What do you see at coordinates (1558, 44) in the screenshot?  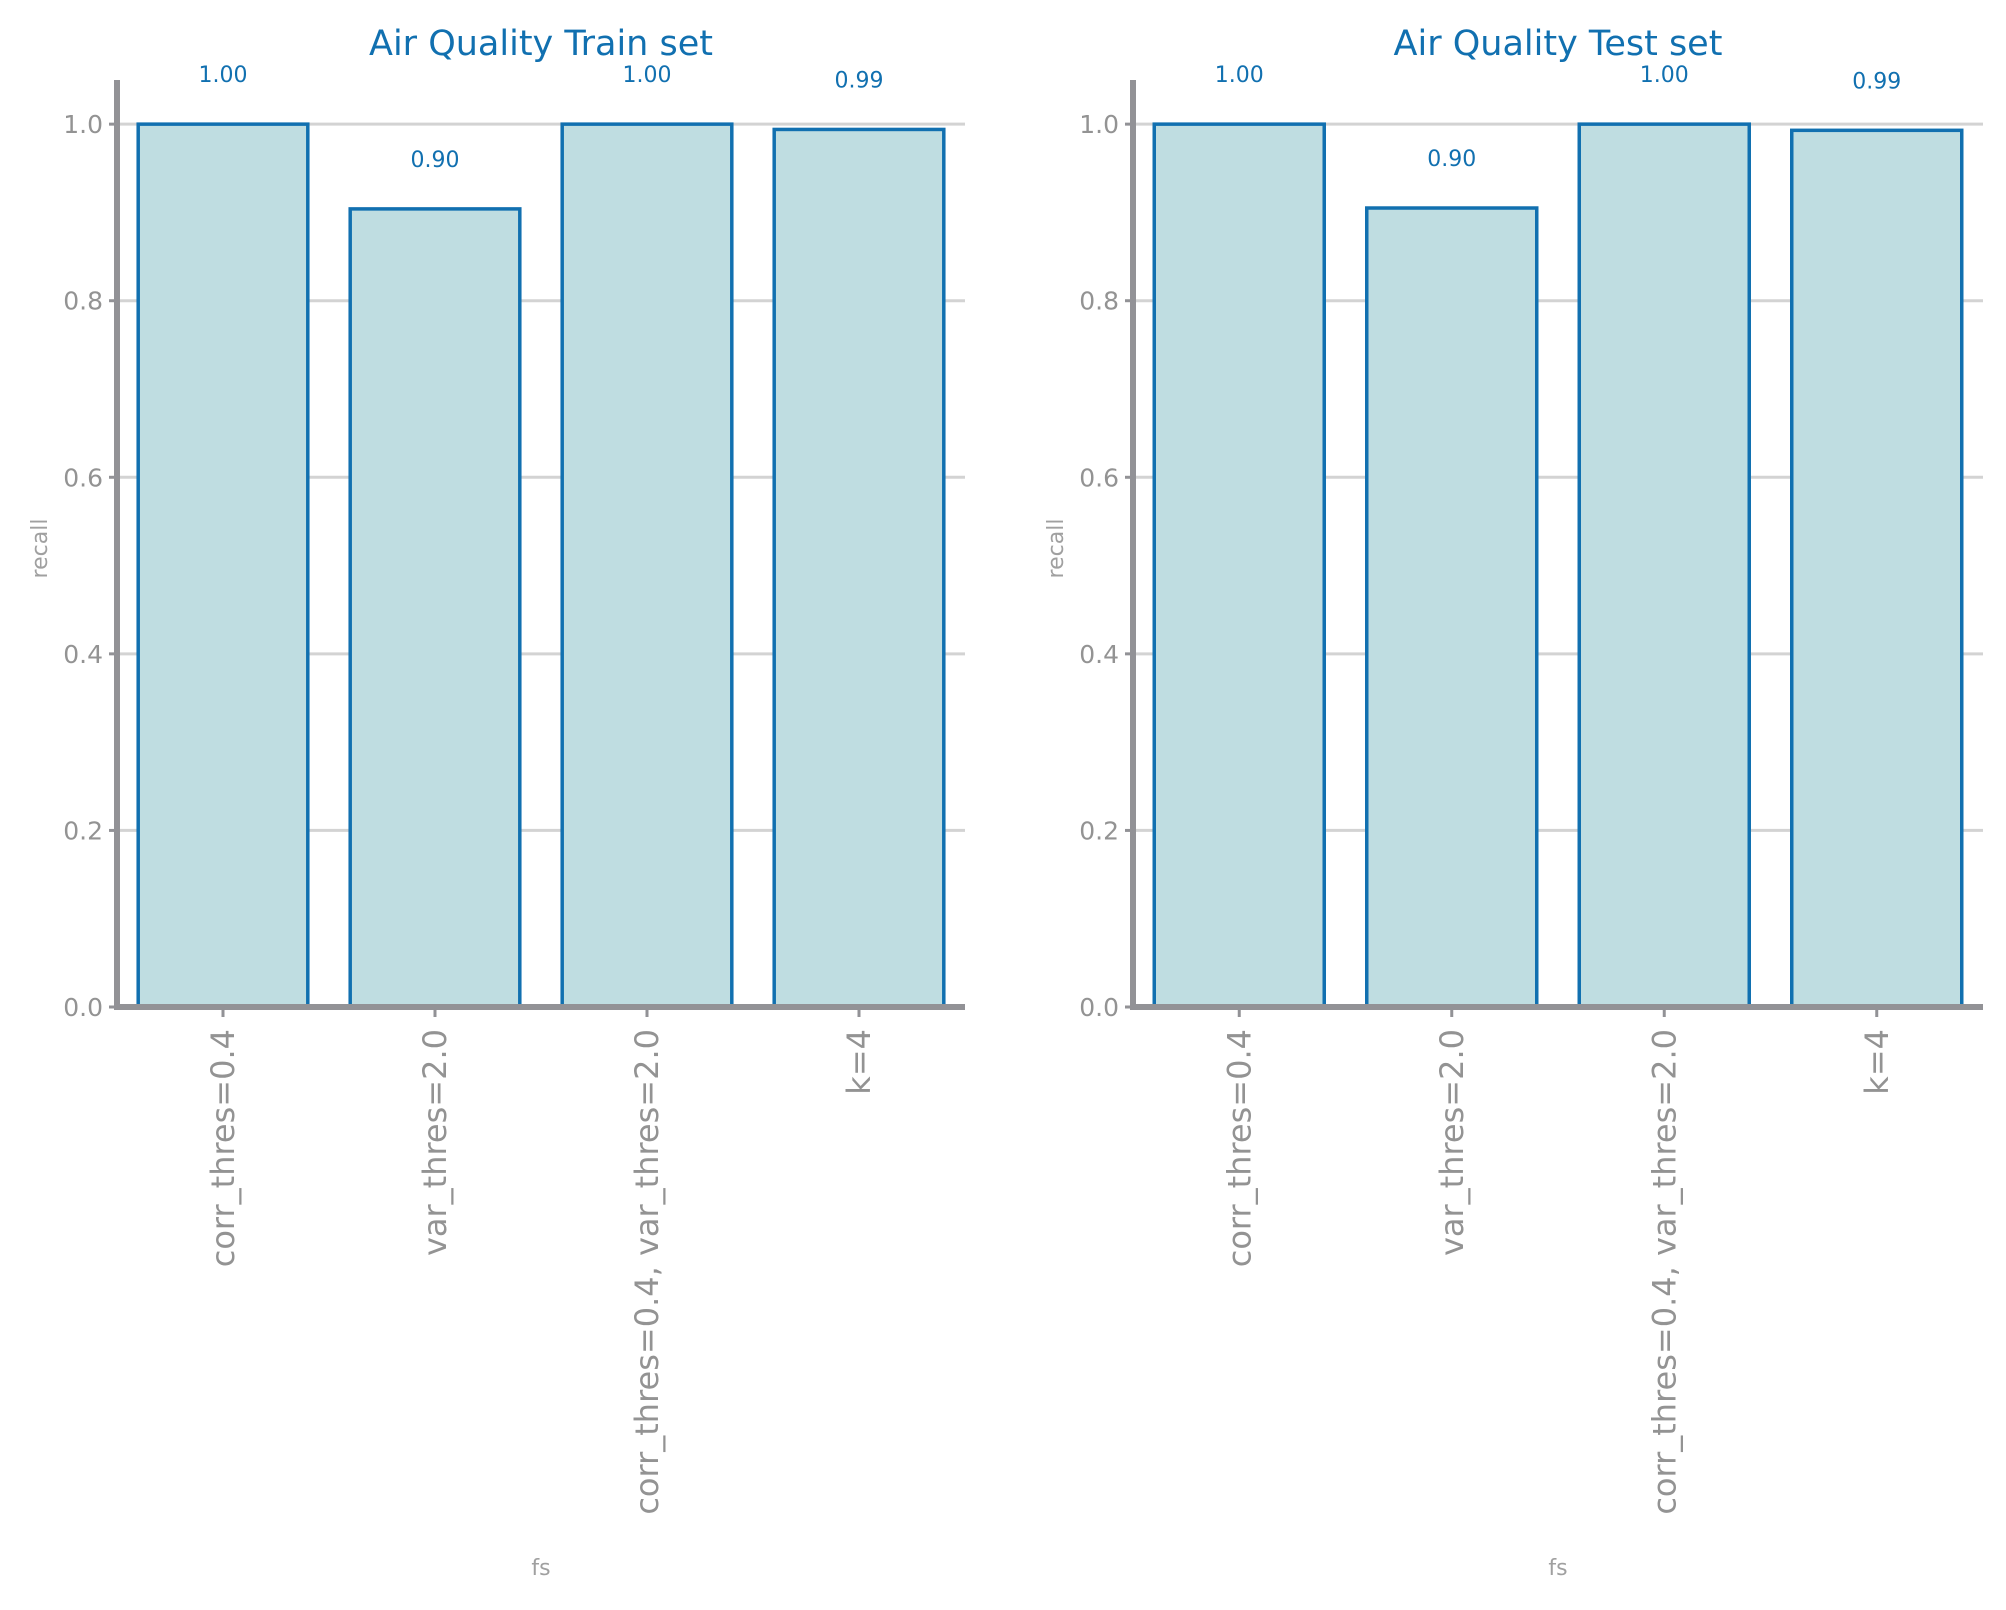 I see `chart-title: Air Quality Test set` at bounding box center [1558, 44].